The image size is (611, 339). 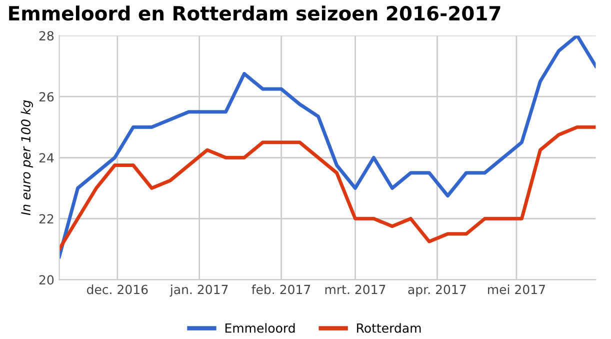 I want to click on x-tick-label: jan. 2017, so click(x=199, y=290).